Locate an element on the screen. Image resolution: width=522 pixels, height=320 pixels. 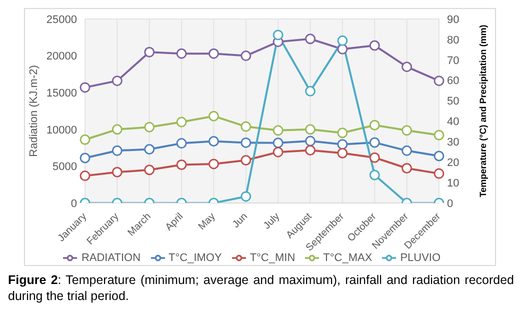
legend-label: T°C_MIN is located at coordinates (273, 258).